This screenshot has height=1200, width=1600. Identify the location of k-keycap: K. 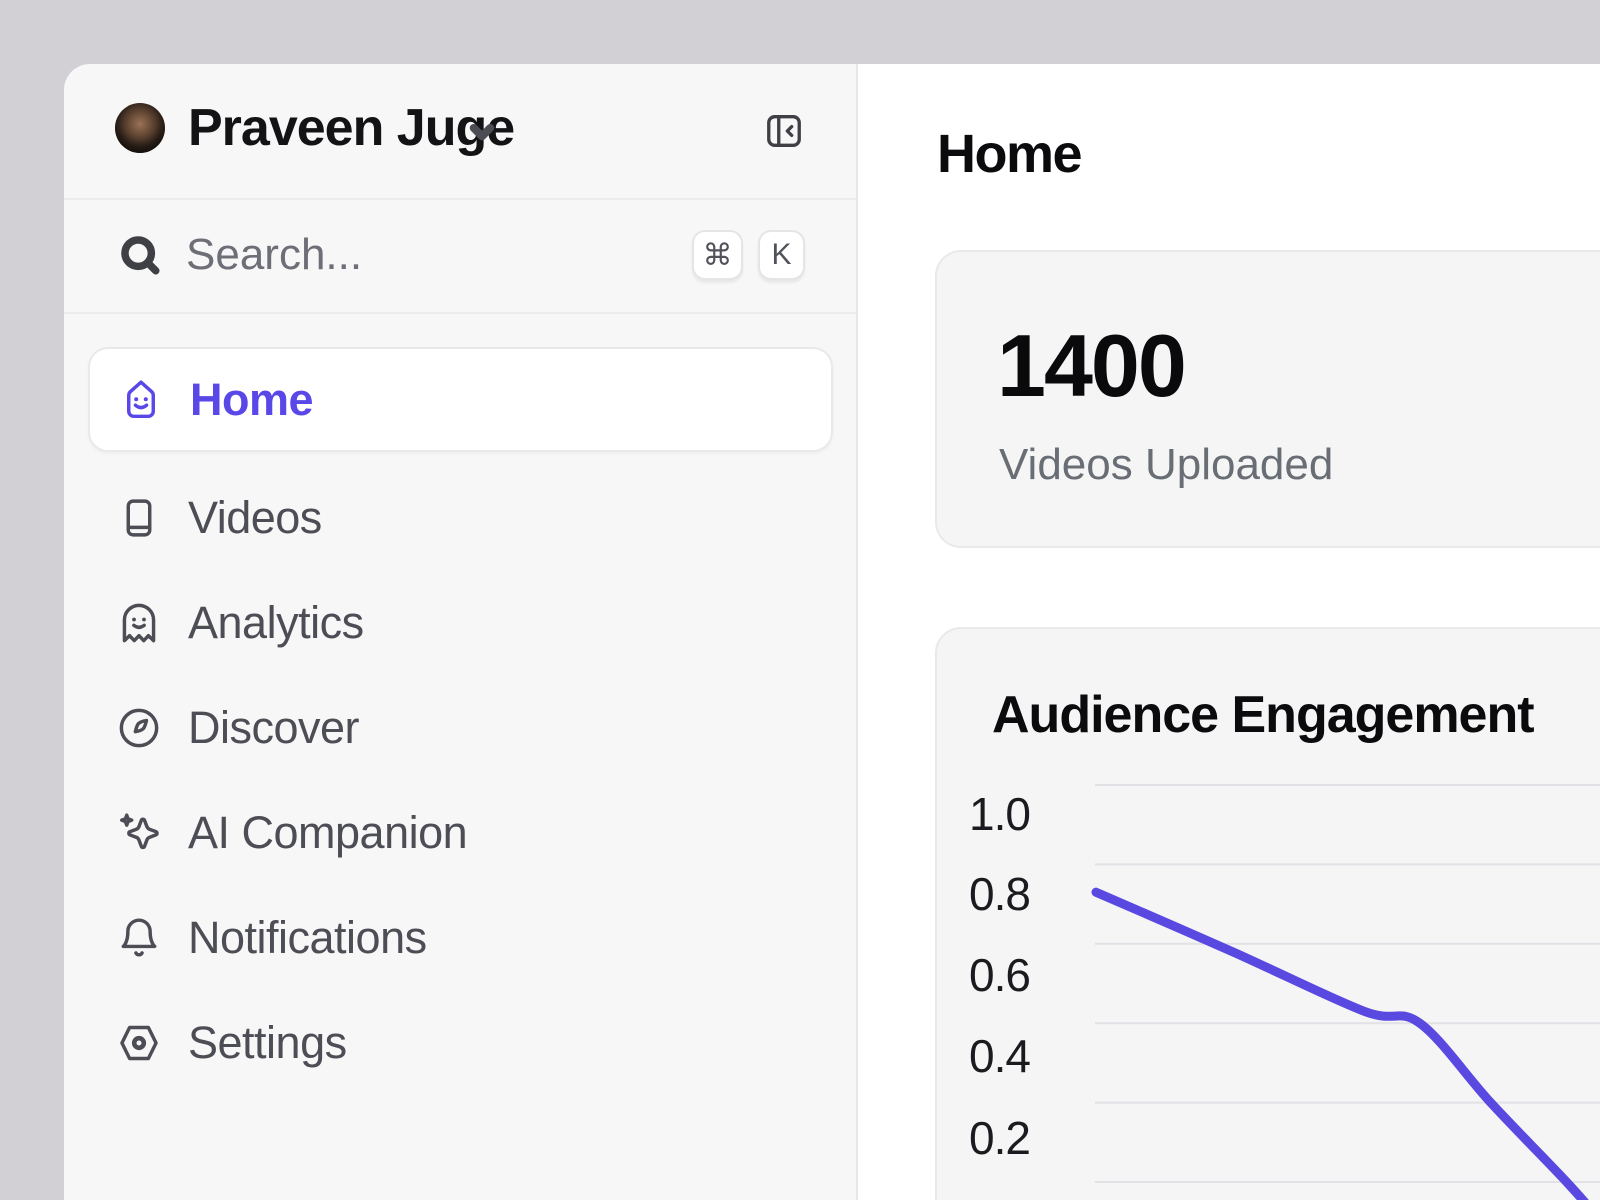
(781, 255).